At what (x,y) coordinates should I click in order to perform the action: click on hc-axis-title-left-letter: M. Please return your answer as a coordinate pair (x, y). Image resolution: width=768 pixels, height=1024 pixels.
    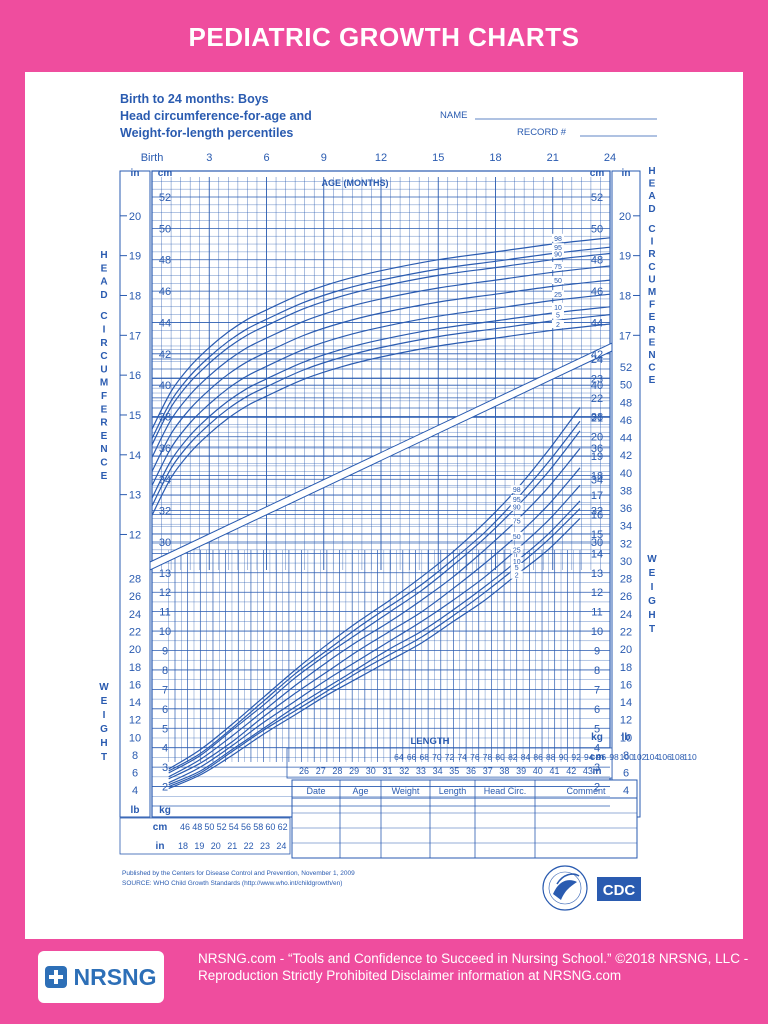
    Looking at the image, I should click on (104, 383).